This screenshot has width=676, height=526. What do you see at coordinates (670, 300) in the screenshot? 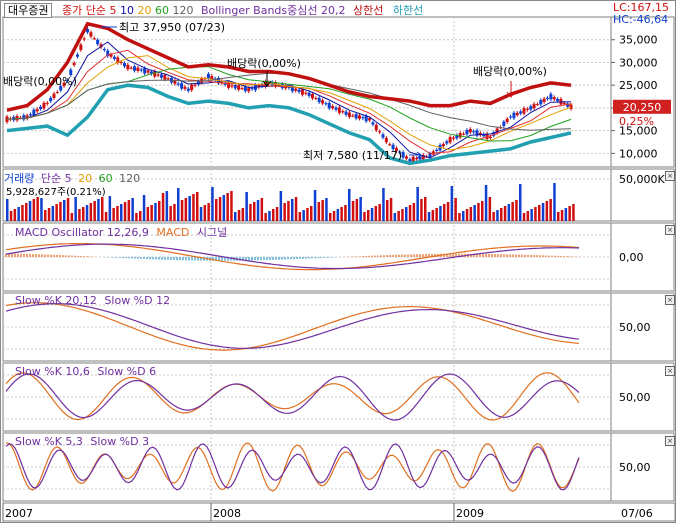
I see `stoch1-close-icon: ×` at bounding box center [670, 300].